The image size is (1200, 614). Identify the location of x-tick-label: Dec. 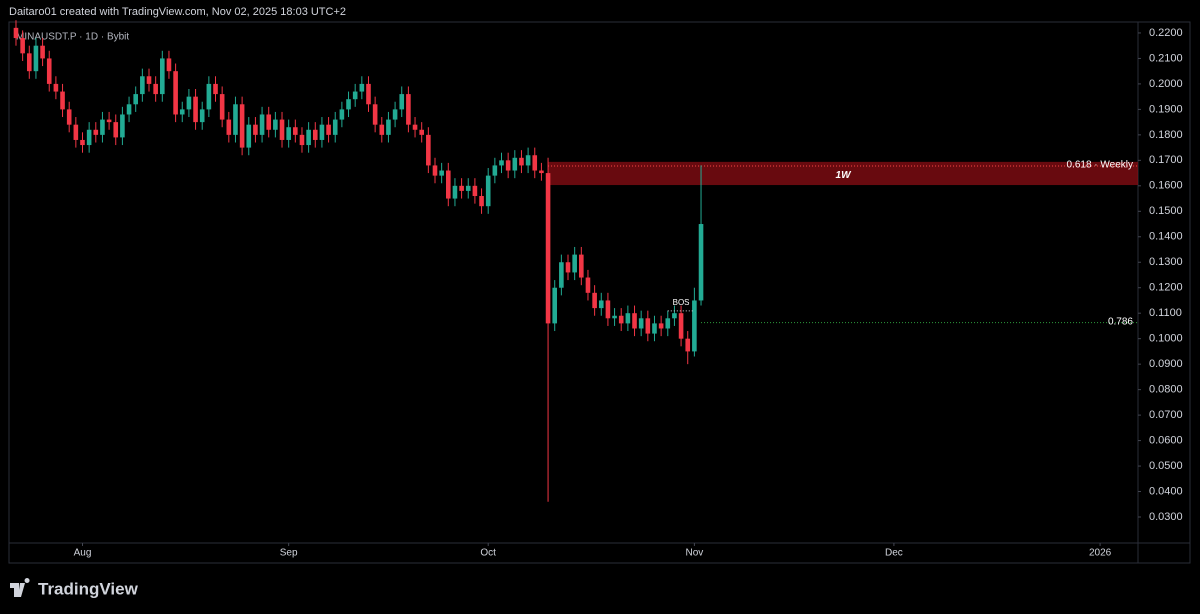
(894, 553).